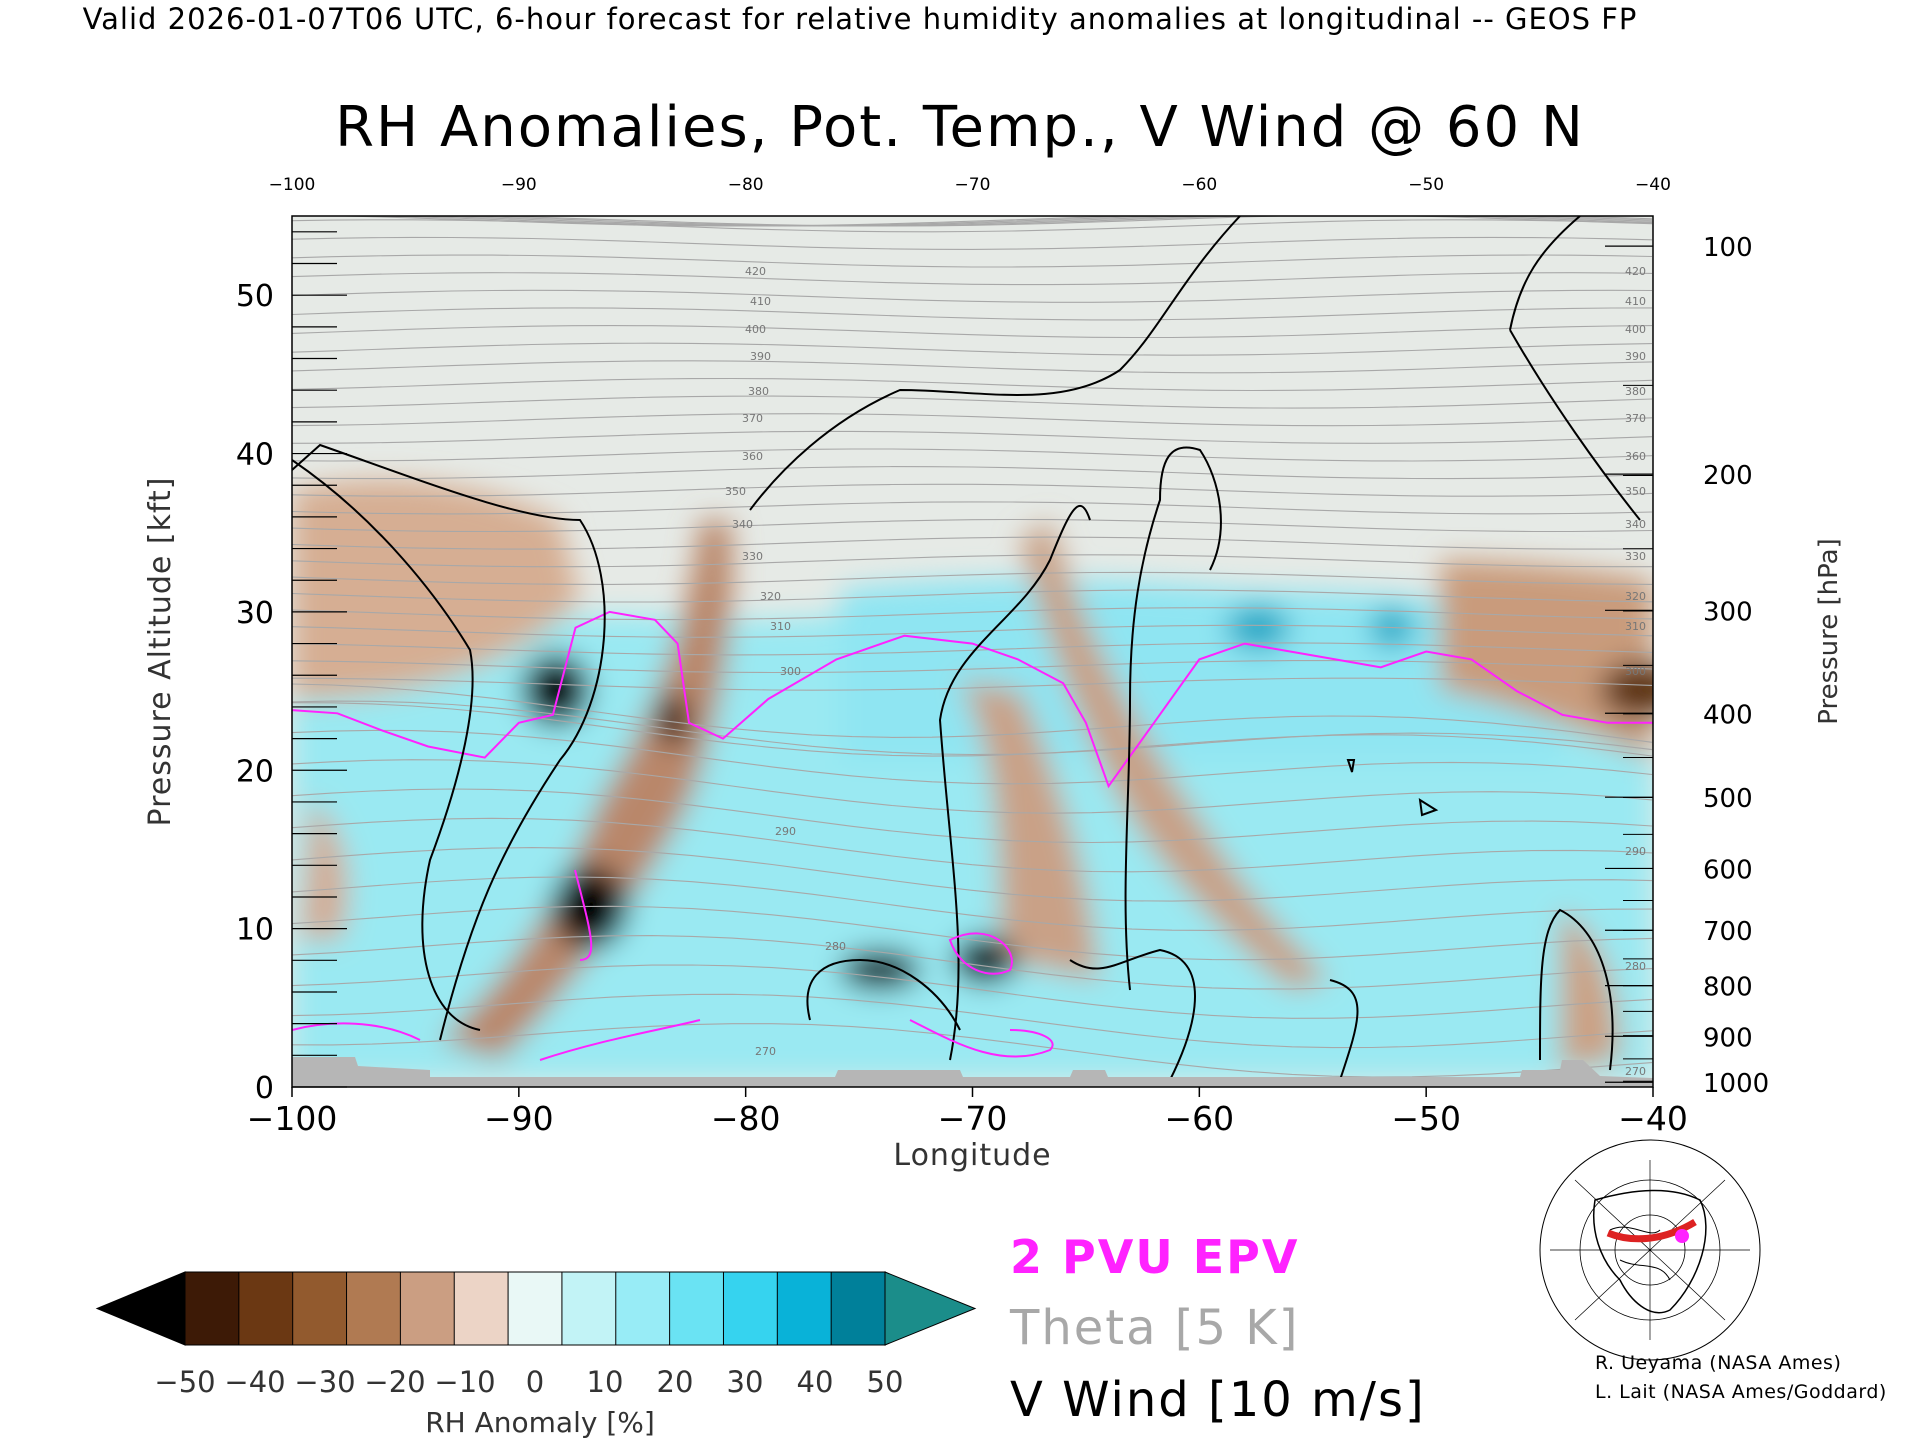 Image resolution: width=1920 pixels, height=1440 pixels. I want to click on legend-epv: 2 PVU EPV, so click(1155, 1257).